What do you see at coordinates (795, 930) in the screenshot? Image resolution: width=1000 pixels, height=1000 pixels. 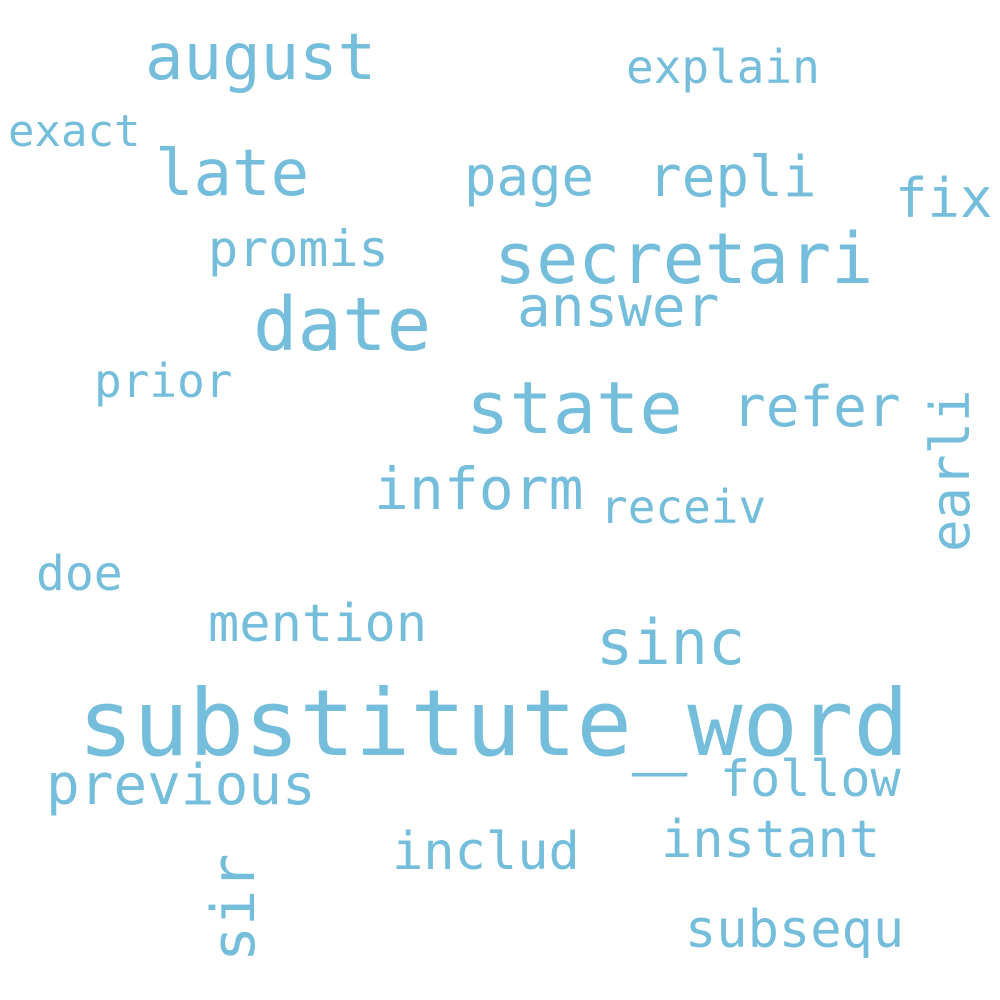 I see `word-subsequ: subsequ` at bounding box center [795, 930].